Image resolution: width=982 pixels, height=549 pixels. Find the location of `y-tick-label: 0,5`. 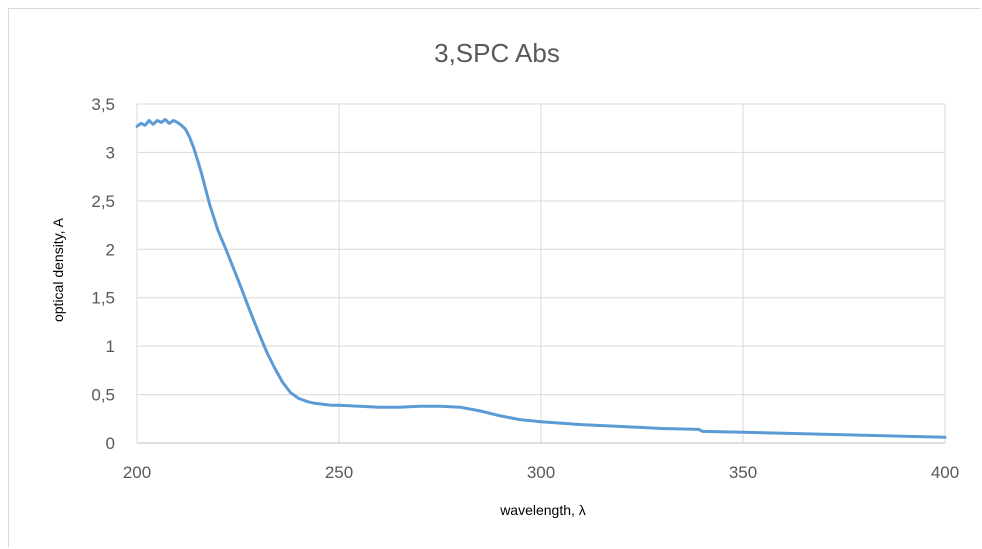

y-tick-label: 0,5 is located at coordinates (103, 395).